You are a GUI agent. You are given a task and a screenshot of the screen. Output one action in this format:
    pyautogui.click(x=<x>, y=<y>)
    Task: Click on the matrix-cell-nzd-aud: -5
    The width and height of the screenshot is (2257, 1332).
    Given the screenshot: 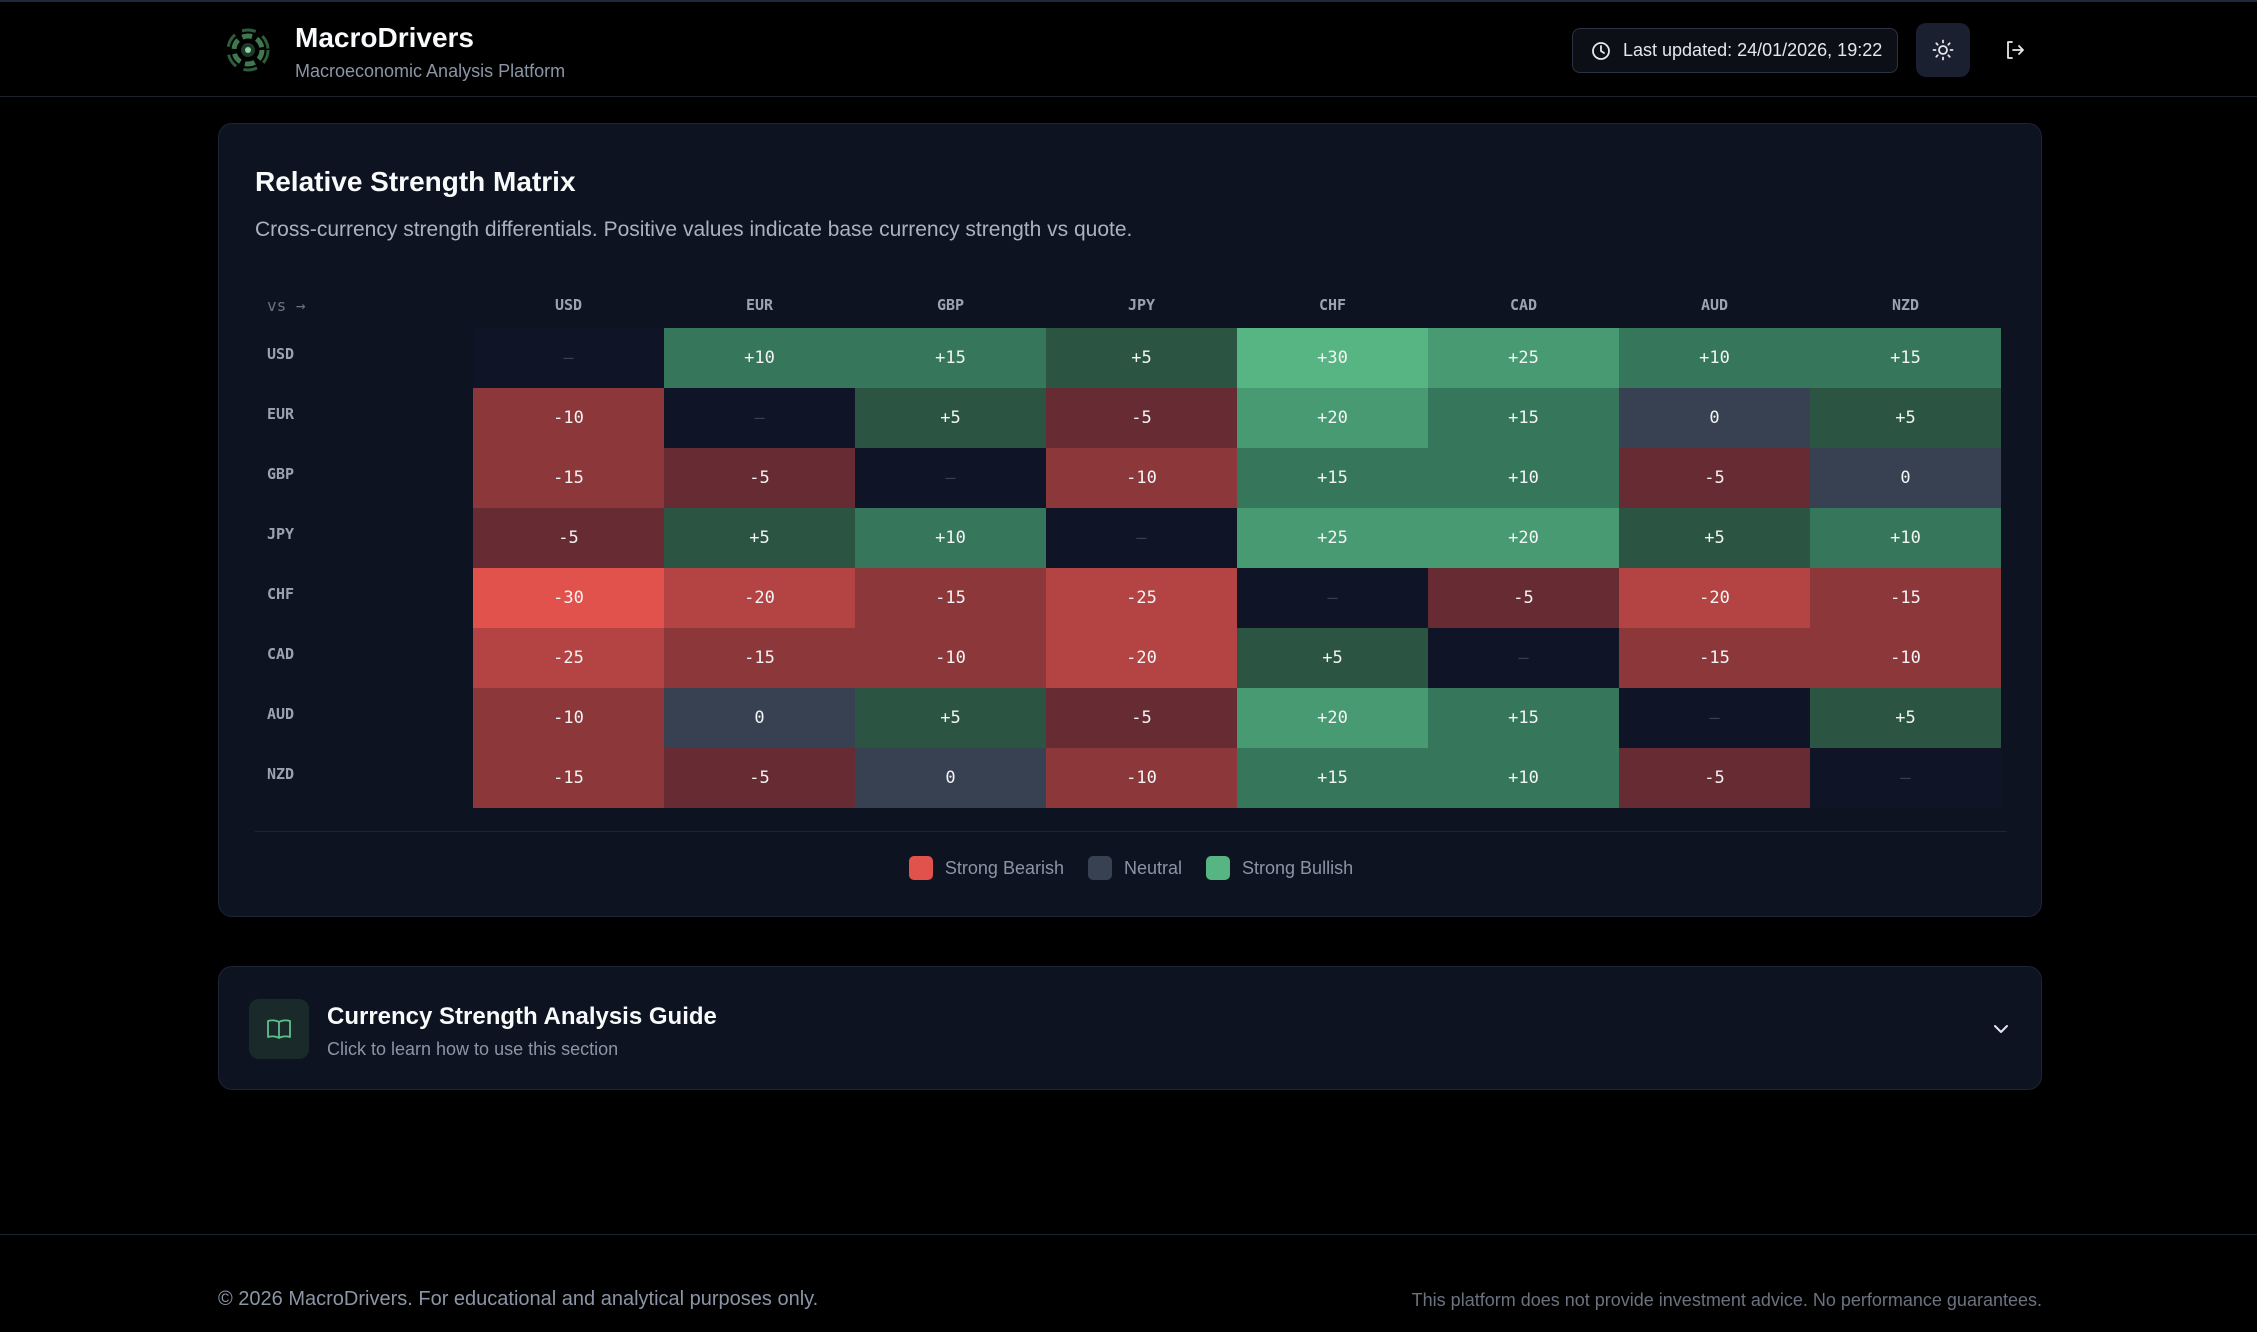 What is the action you would take?
    pyautogui.click(x=1714, y=778)
    